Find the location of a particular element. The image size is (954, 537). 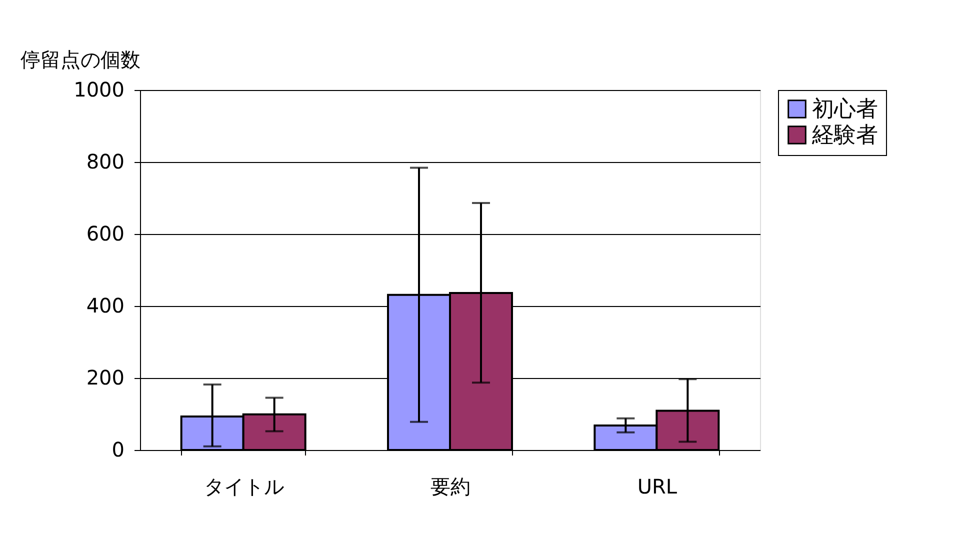

y-tick-label: 600 is located at coordinates (105, 234).